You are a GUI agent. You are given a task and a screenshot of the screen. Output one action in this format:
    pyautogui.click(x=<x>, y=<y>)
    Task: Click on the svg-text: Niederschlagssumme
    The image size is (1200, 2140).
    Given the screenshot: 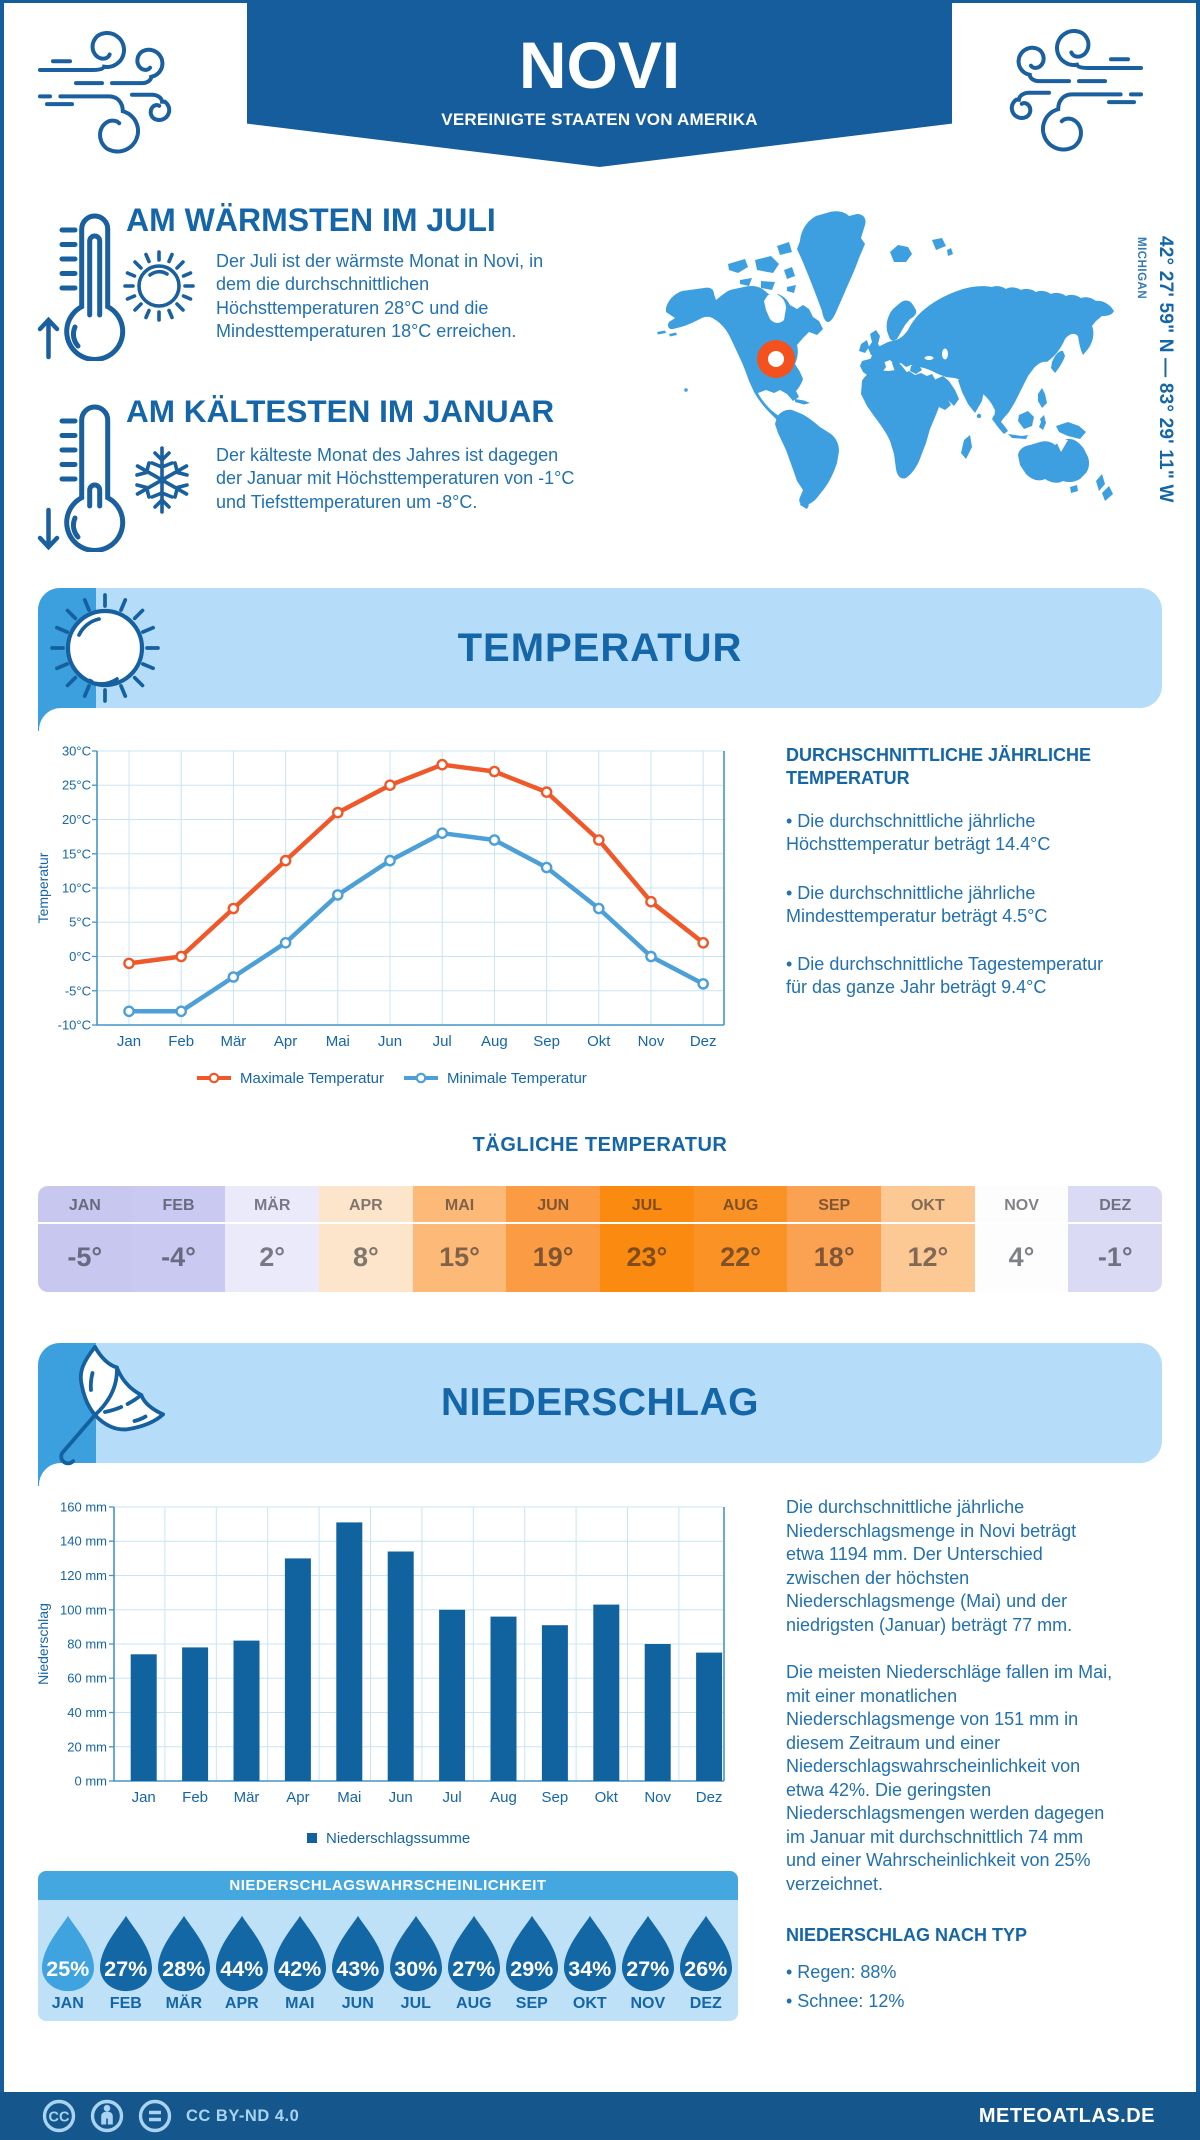 What is the action you would take?
    pyautogui.click(x=398, y=1838)
    